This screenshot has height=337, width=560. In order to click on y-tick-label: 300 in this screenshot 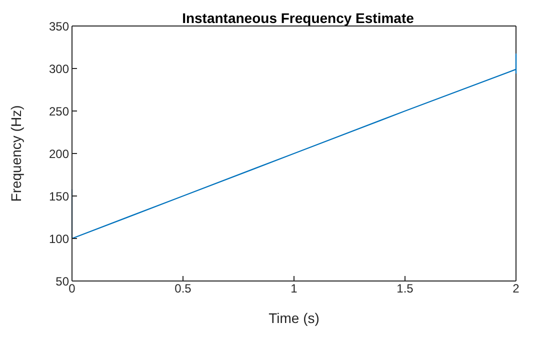, I will do `click(59, 69)`.